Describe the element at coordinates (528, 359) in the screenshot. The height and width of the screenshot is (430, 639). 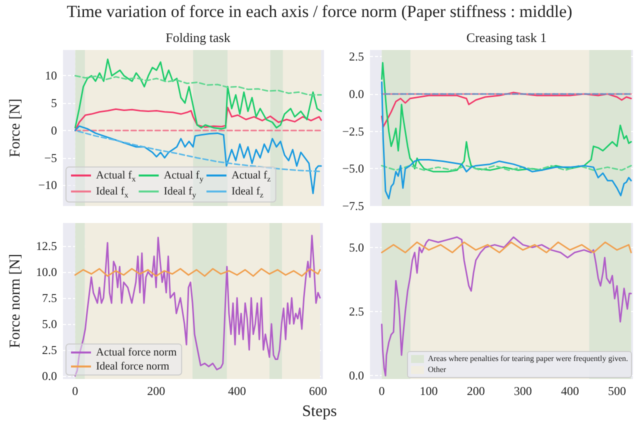
I see `band-label: Areas where penalties for tearing paper were frequently given.` at that location.